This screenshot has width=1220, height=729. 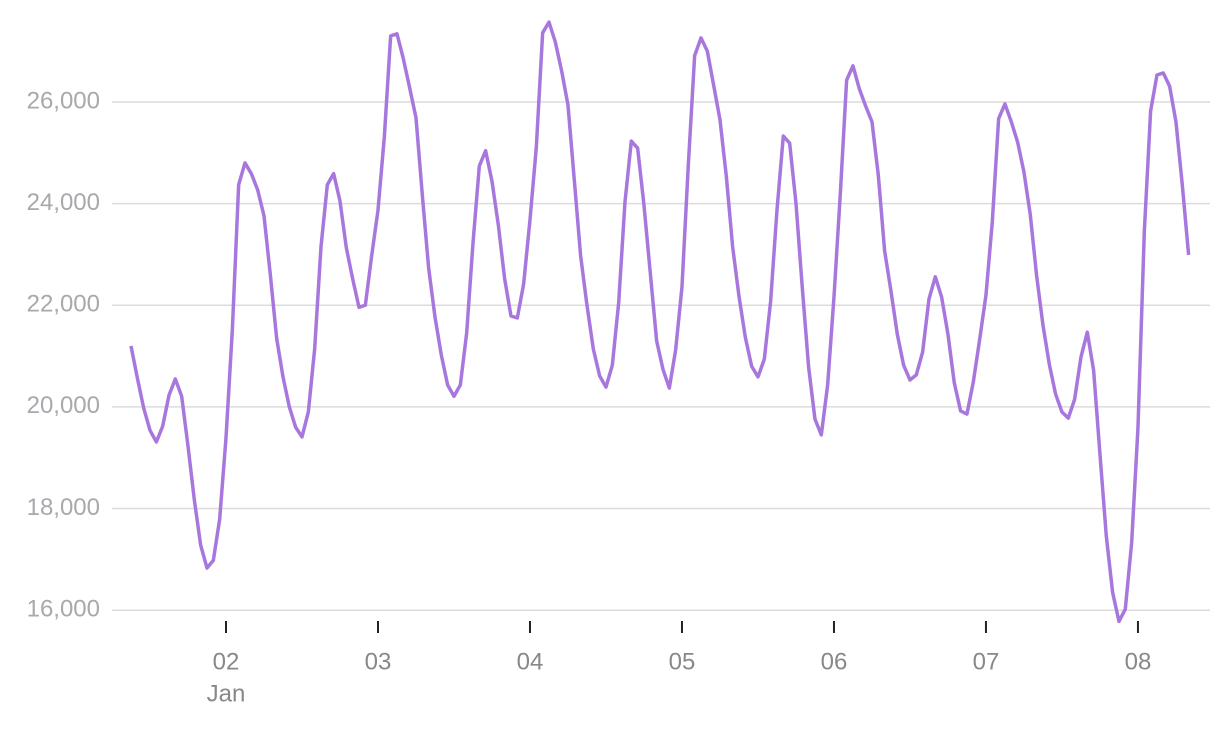 What do you see at coordinates (226, 693) in the screenshot?
I see `x-sublabel: Jan` at bounding box center [226, 693].